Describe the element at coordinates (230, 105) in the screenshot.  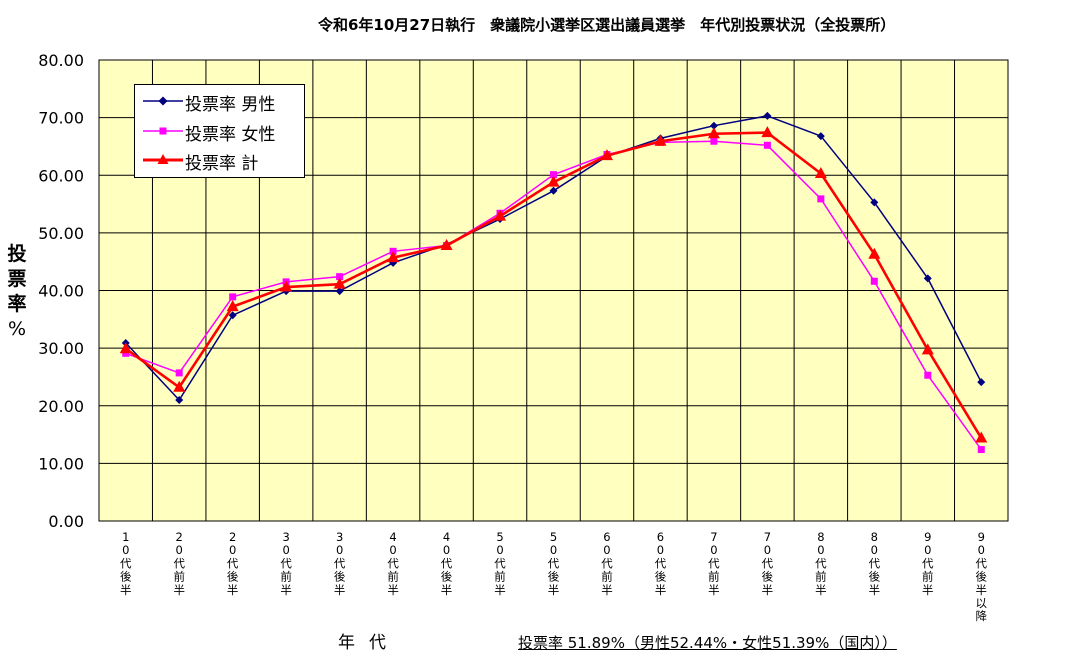
I see `legend-label-male: 投票率 男性` at that location.